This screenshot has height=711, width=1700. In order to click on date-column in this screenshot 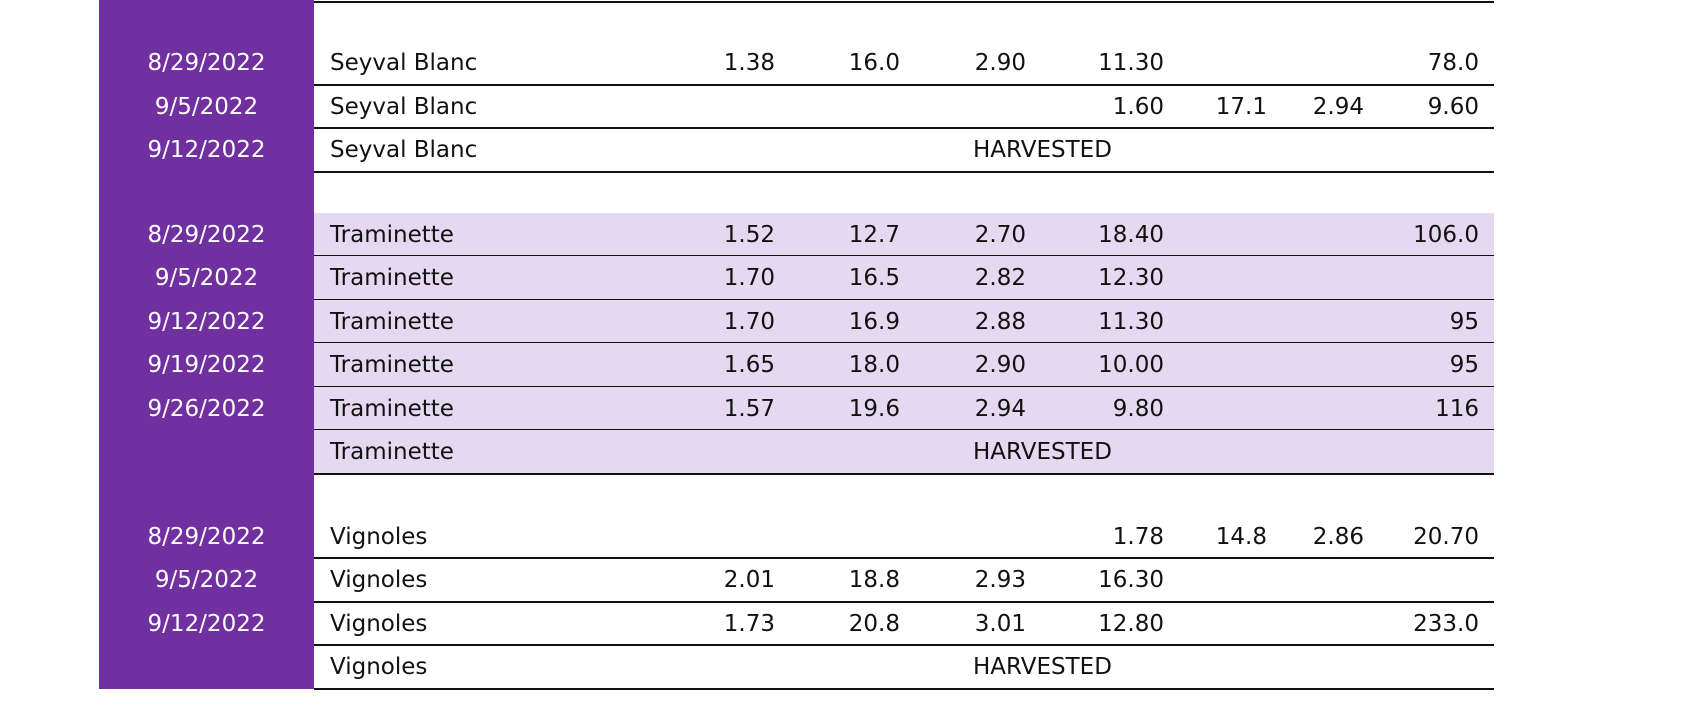, I will do `click(206, 344)`.